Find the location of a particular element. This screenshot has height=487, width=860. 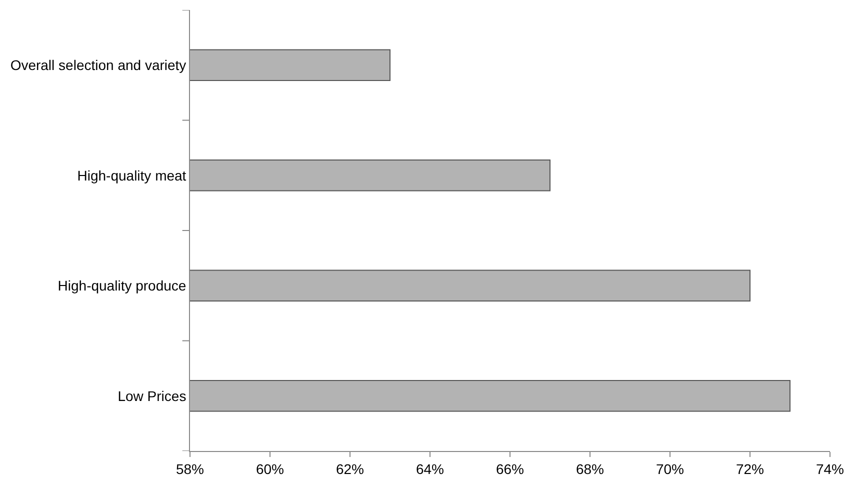

x-tick-label: 64% is located at coordinates (430, 468).